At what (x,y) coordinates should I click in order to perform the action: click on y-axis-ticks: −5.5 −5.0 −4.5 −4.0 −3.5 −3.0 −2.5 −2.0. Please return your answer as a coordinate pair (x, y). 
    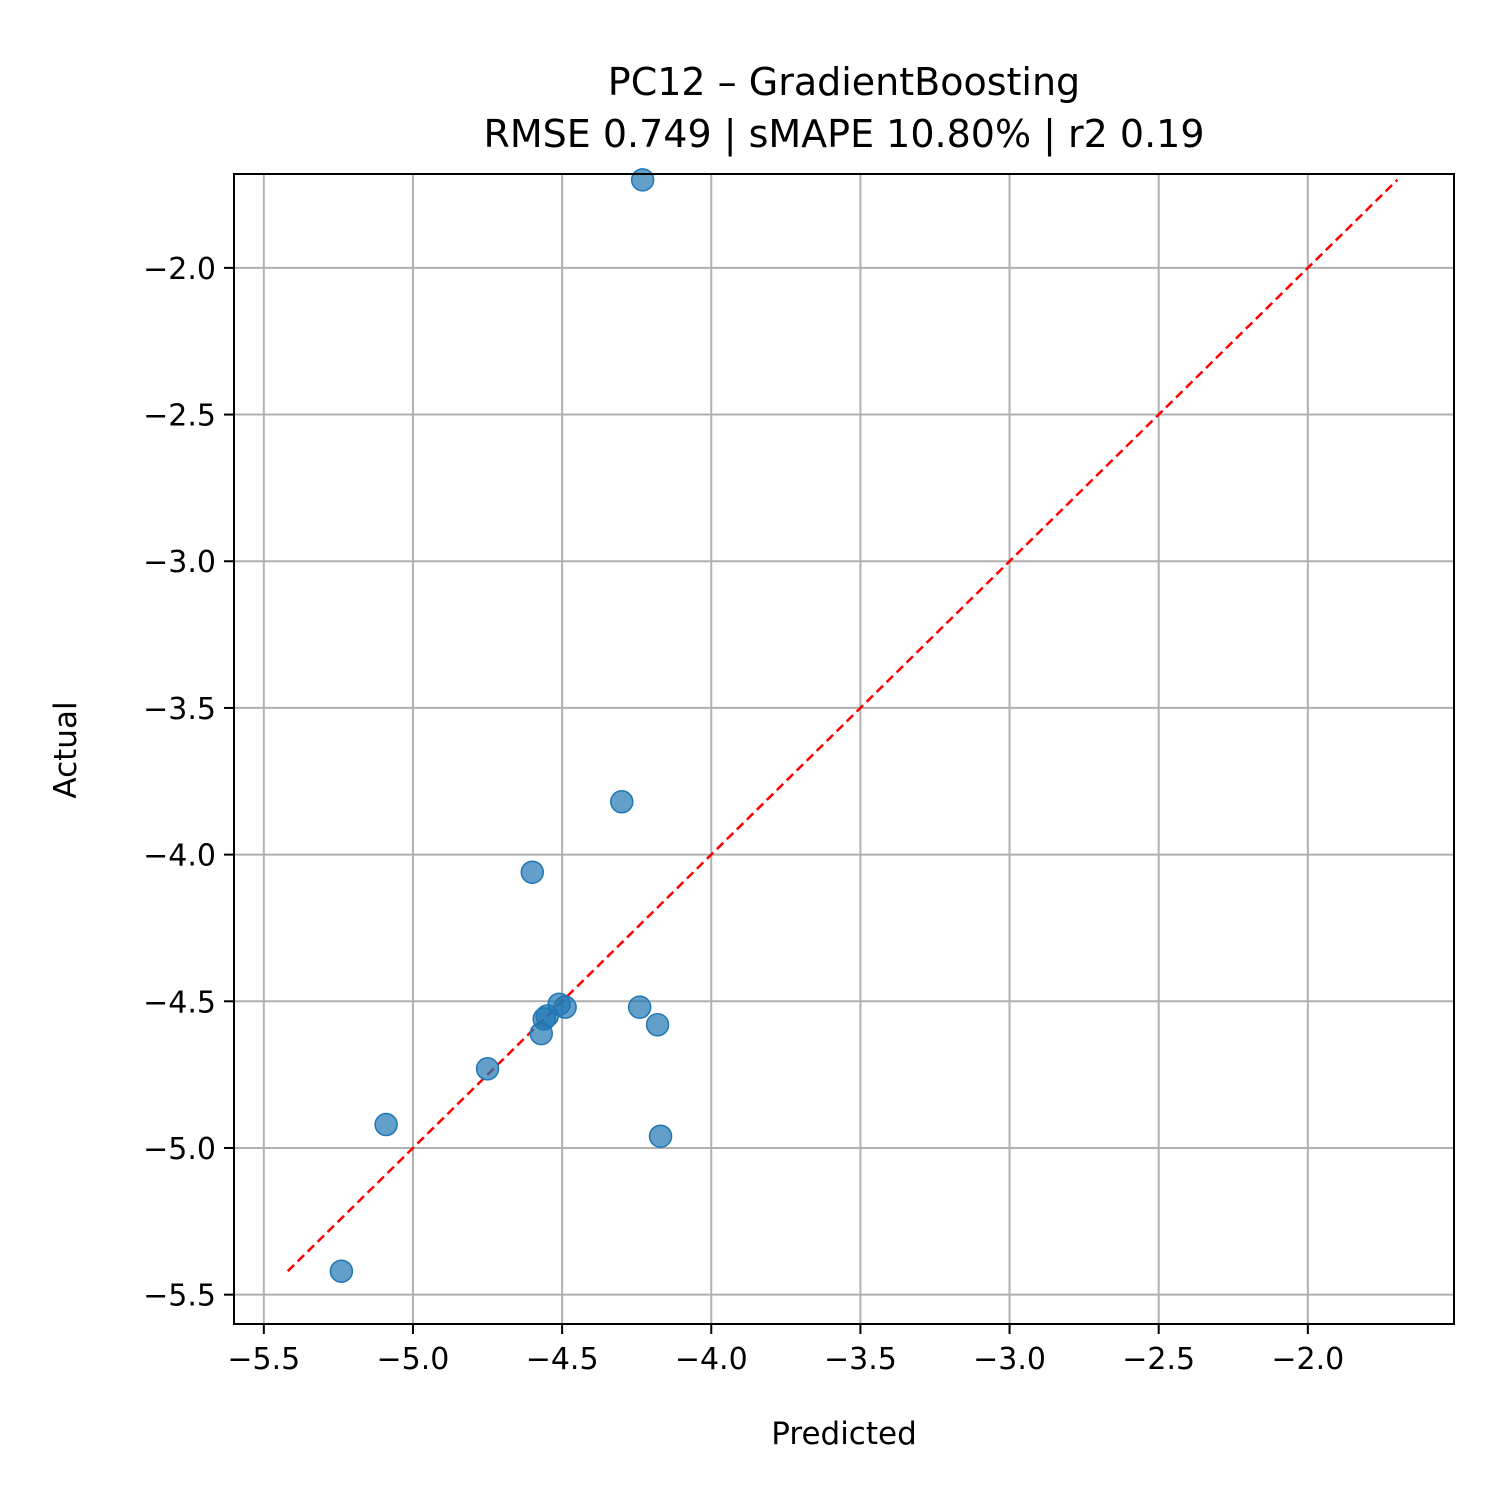
    Looking at the image, I should click on (188, 783).